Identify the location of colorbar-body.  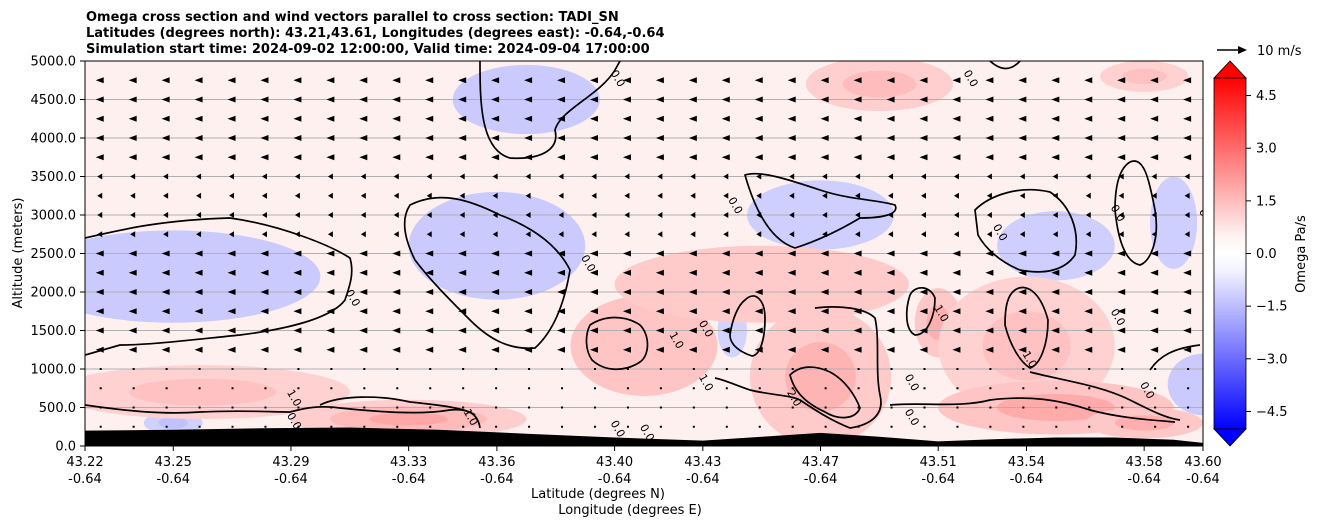
(1230, 253).